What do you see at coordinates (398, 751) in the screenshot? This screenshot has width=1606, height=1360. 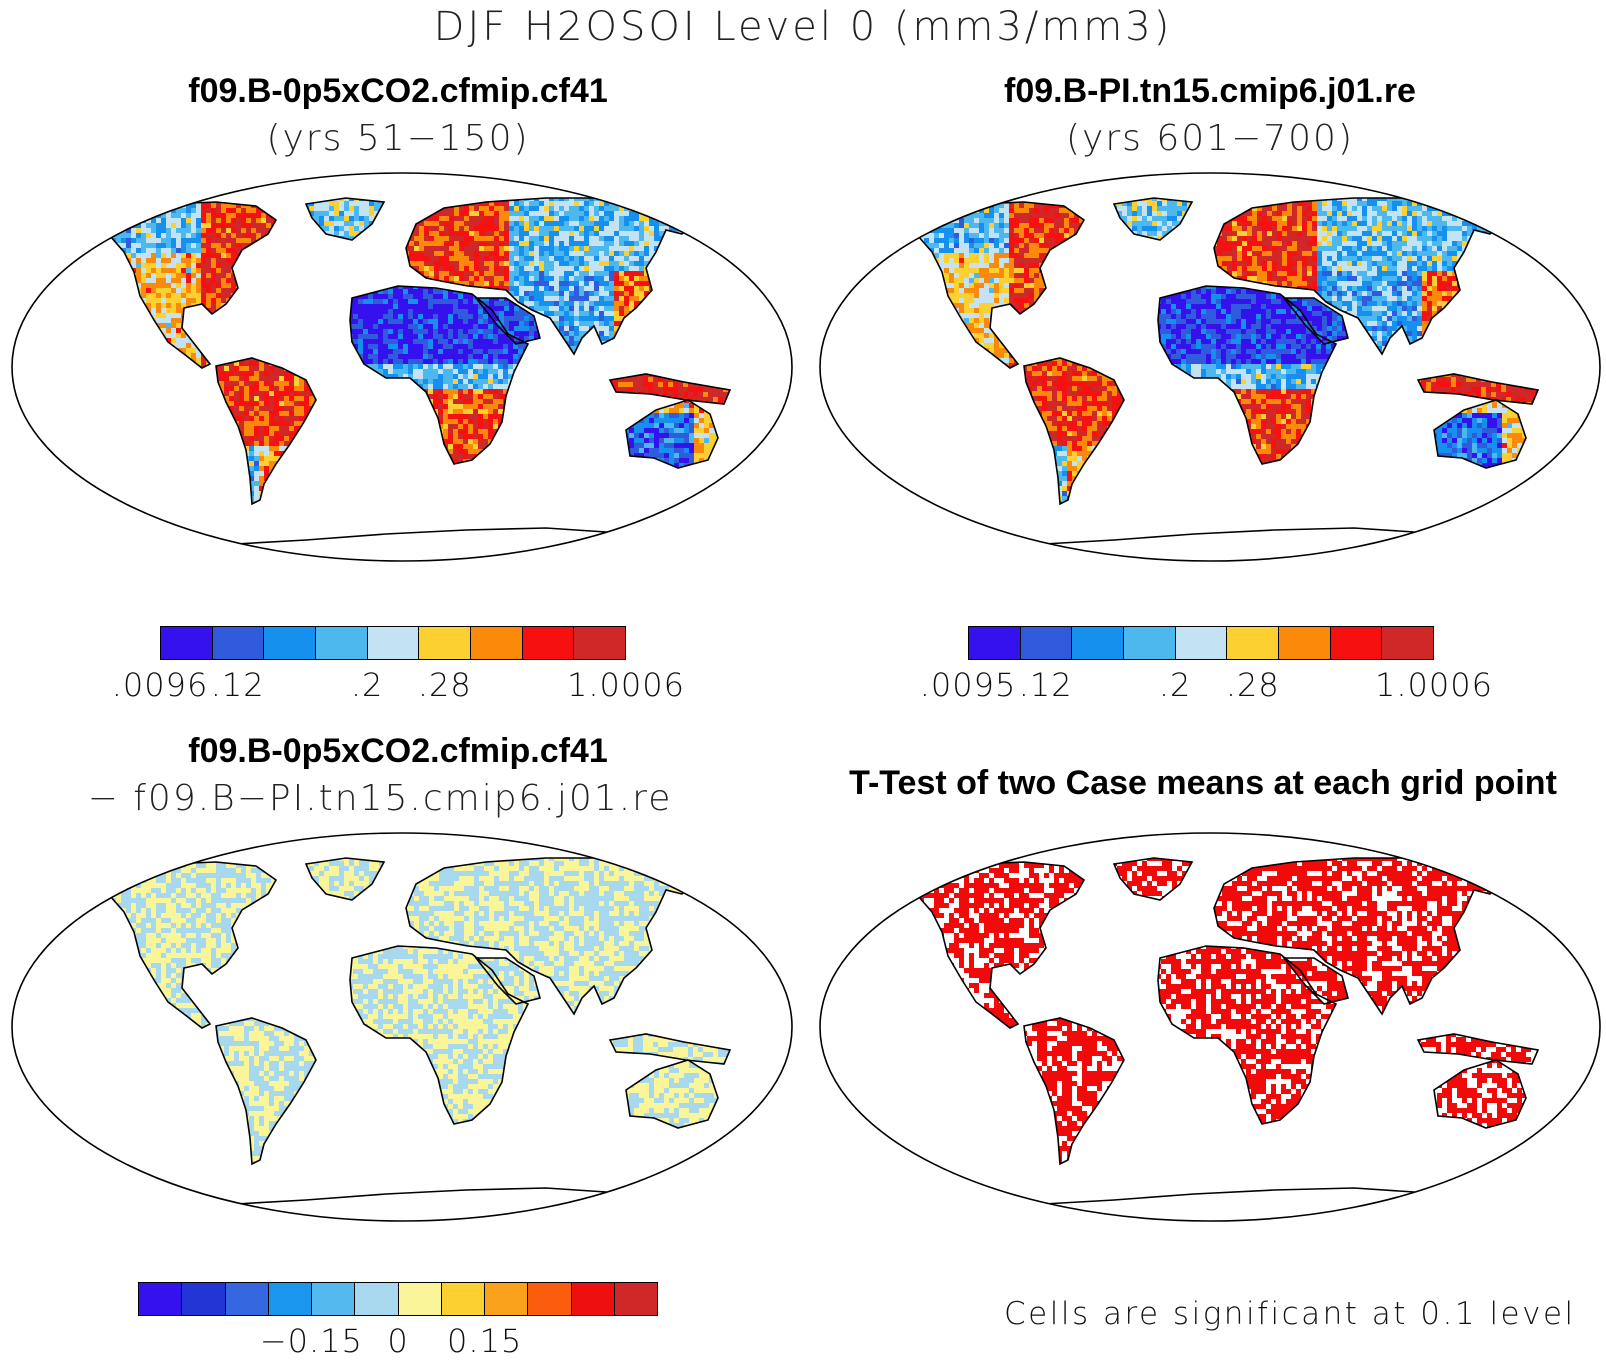 I see `panel3-title: f09.B-0p5xCO2.cfmip.cf41` at bounding box center [398, 751].